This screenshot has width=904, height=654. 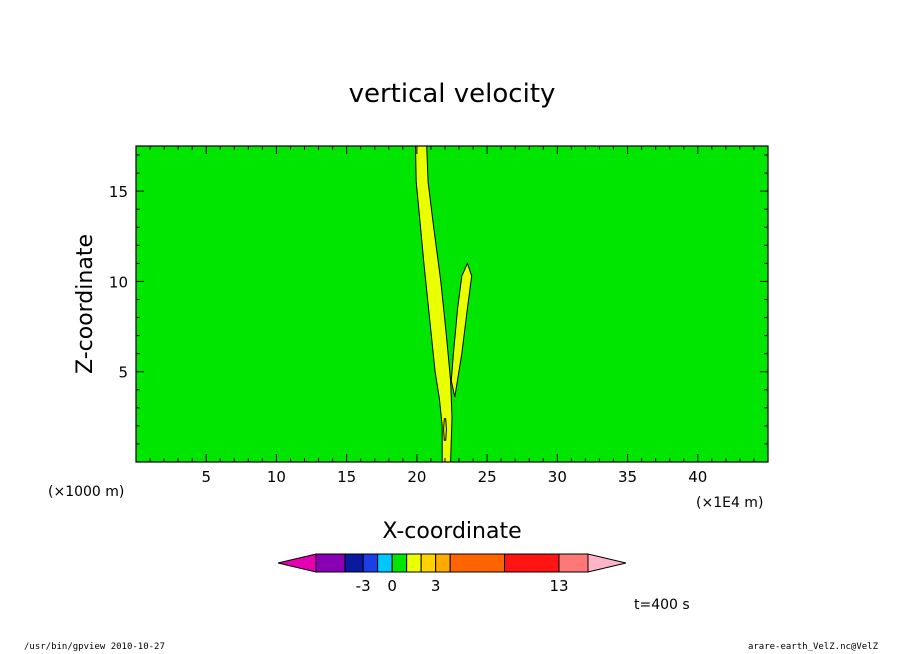 What do you see at coordinates (627, 477) in the screenshot?
I see `x-tick-label: 35` at bounding box center [627, 477].